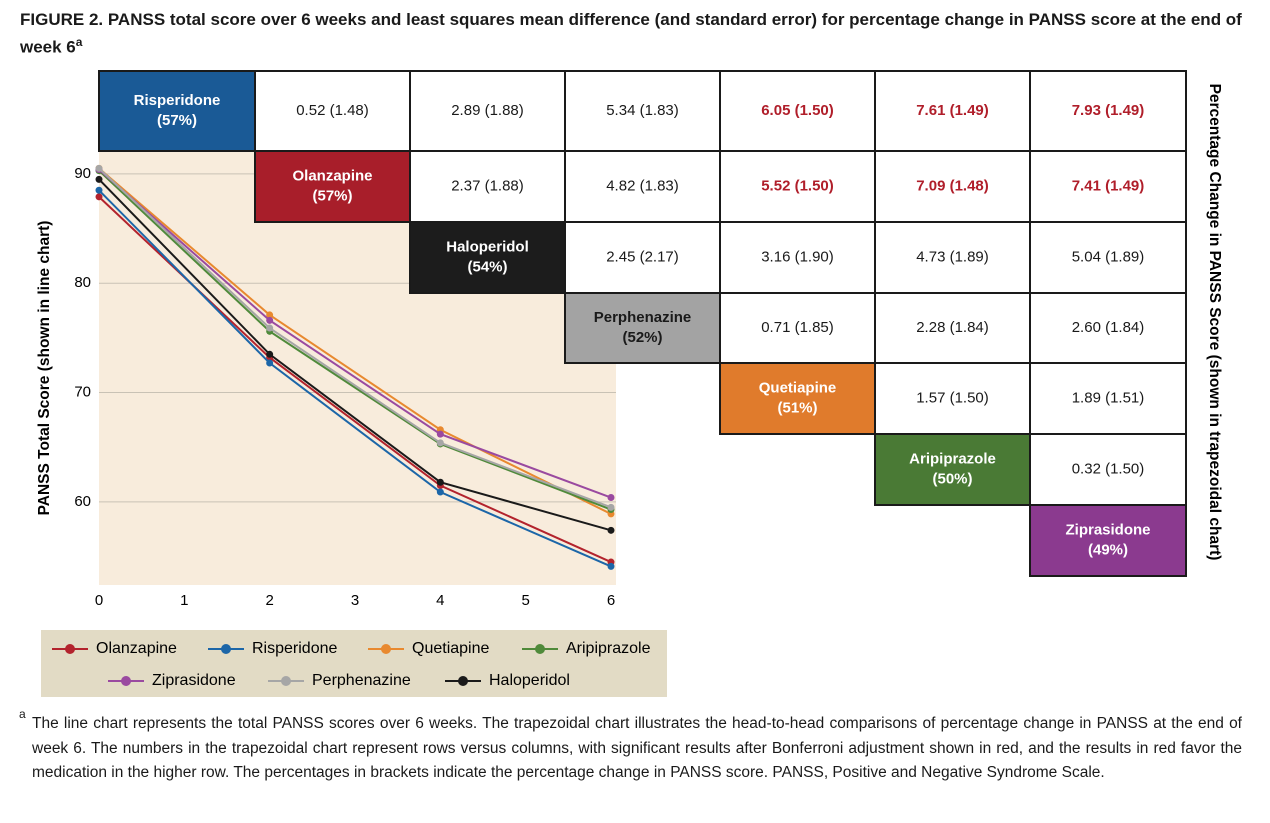 The image size is (1270, 823). I want to click on drug-name: Ziprasidone, so click(1107, 529).